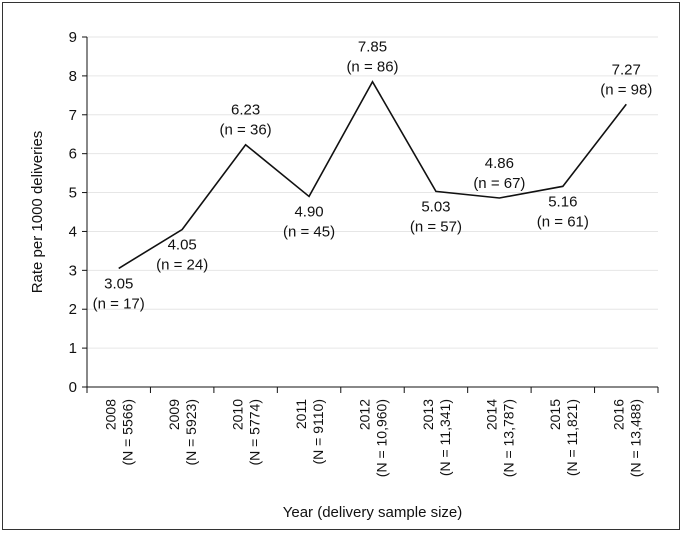 The height and width of the screenshot is (533, 683). What do you see at coordinates (373, 512) in the screenshot?
I see `x-axis-title: Year (delivery sample size)` at bounding box center [373, 512].